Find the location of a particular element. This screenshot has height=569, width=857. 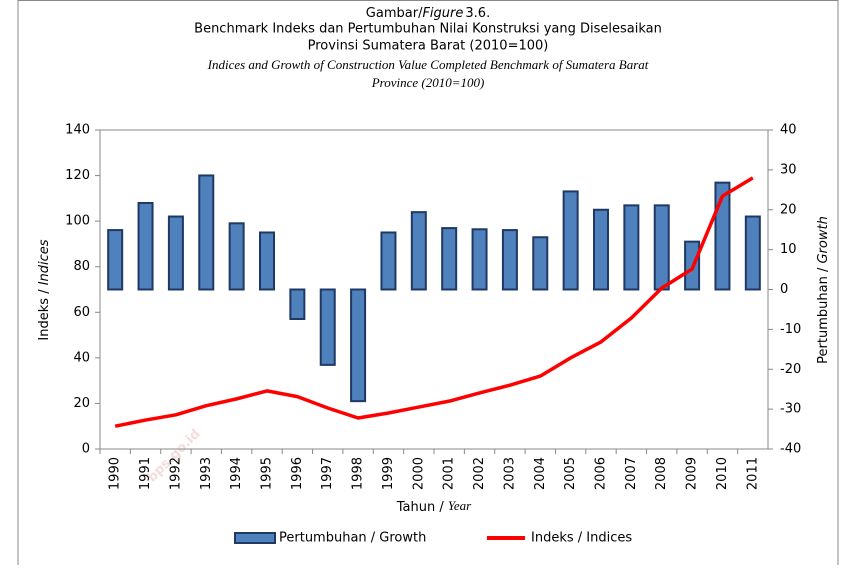

x-tick-label: 2002 is located at coordinates (479, 473).